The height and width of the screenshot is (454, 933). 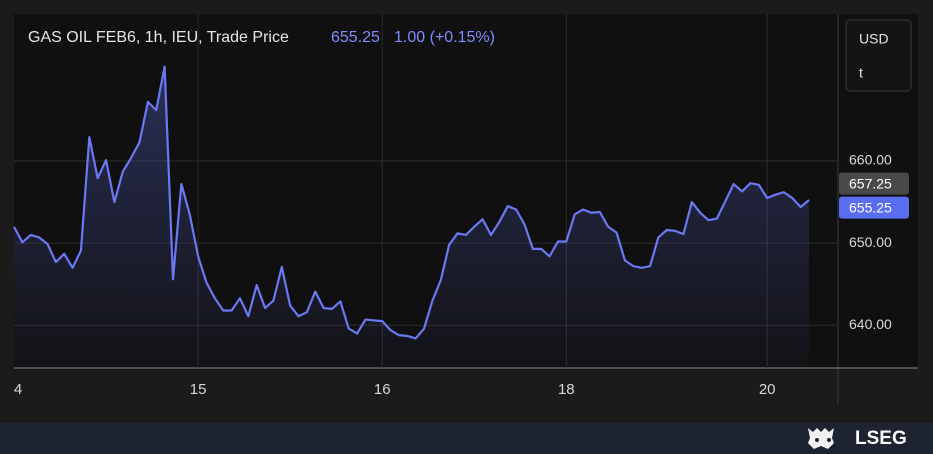 I want to click on y-tick-label: 660.00, so click(x=870, y=160).